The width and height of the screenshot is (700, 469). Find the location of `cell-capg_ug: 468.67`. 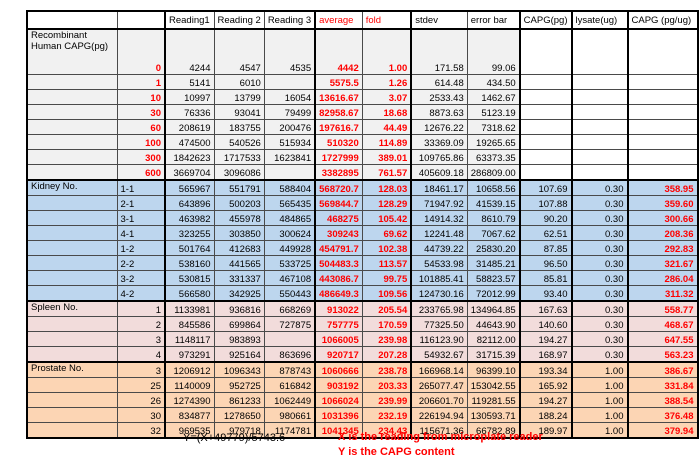

cell-capg_ug: 468.67 is located at coordinates (662, 324).